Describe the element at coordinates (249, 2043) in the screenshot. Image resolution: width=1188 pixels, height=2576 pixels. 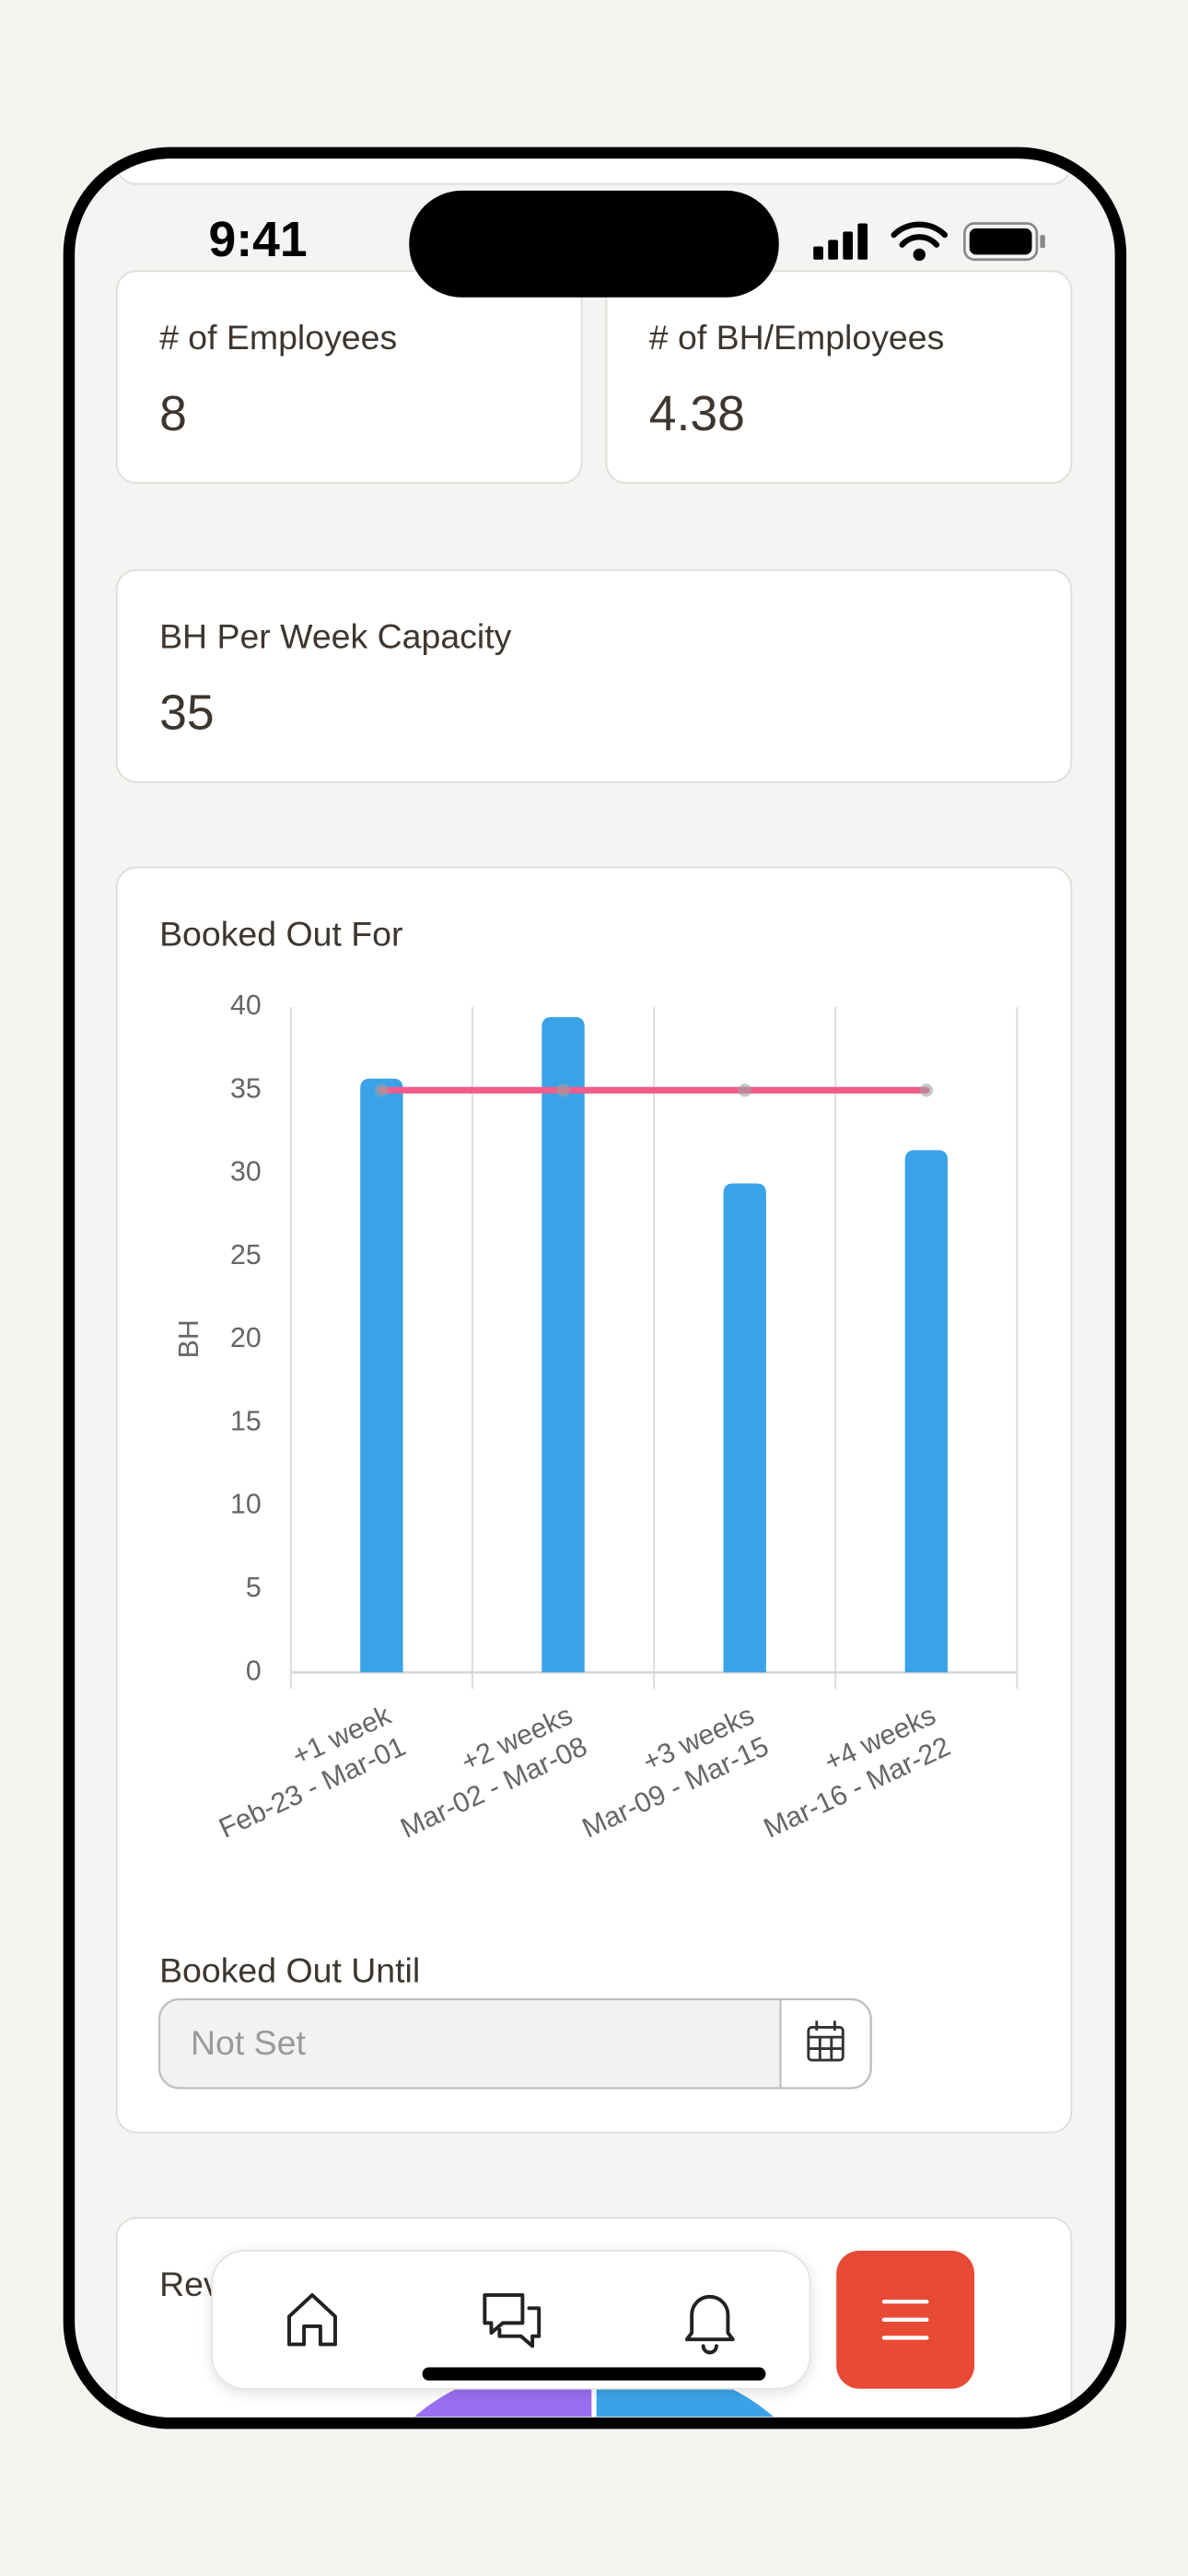
I see `input-placeholder: Not Set` at that location.